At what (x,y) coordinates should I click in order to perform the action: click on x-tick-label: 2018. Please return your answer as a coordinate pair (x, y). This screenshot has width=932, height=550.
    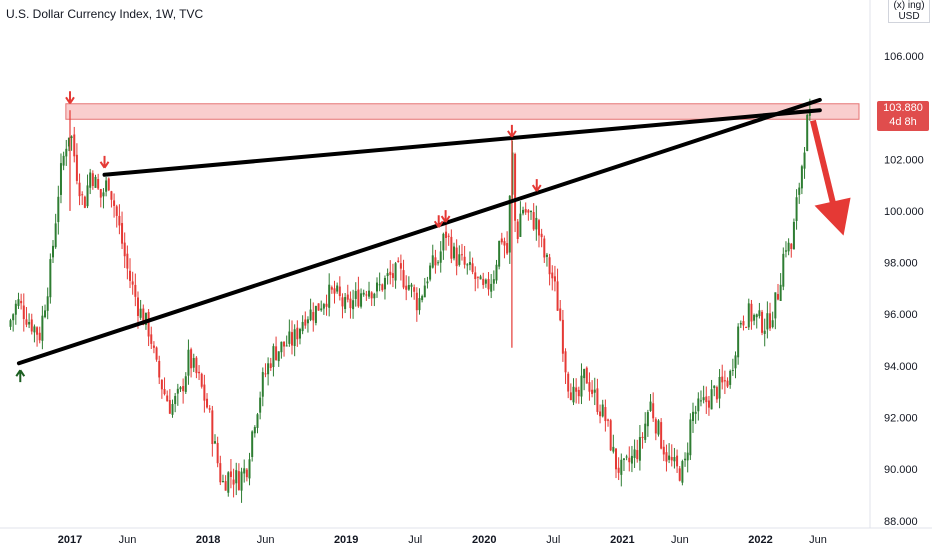
    Looking at the image, I should click on (208, 540).